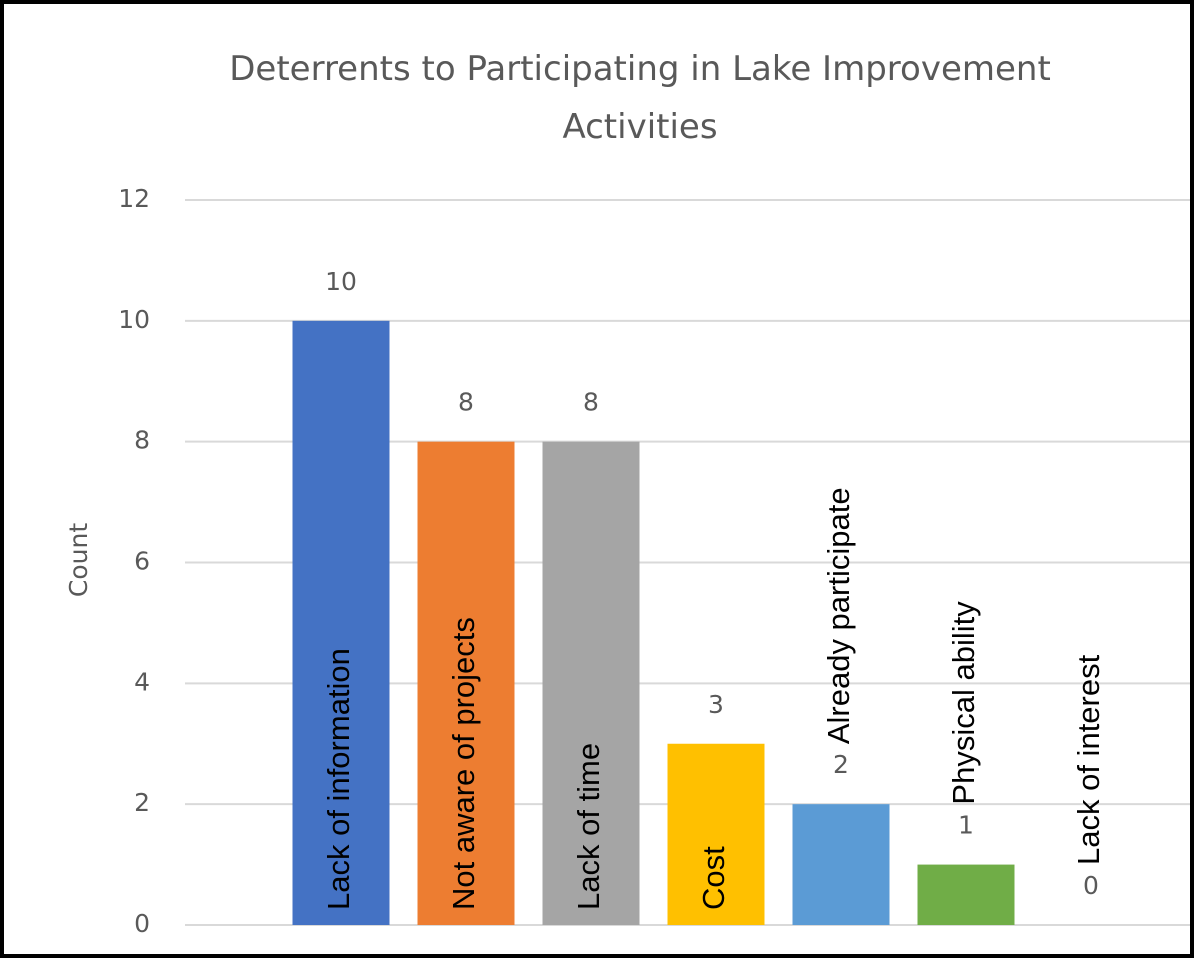 The width and height of the screenshot is (1194, 958). I want to click on y-tick-label: 12, so click(134, 198).